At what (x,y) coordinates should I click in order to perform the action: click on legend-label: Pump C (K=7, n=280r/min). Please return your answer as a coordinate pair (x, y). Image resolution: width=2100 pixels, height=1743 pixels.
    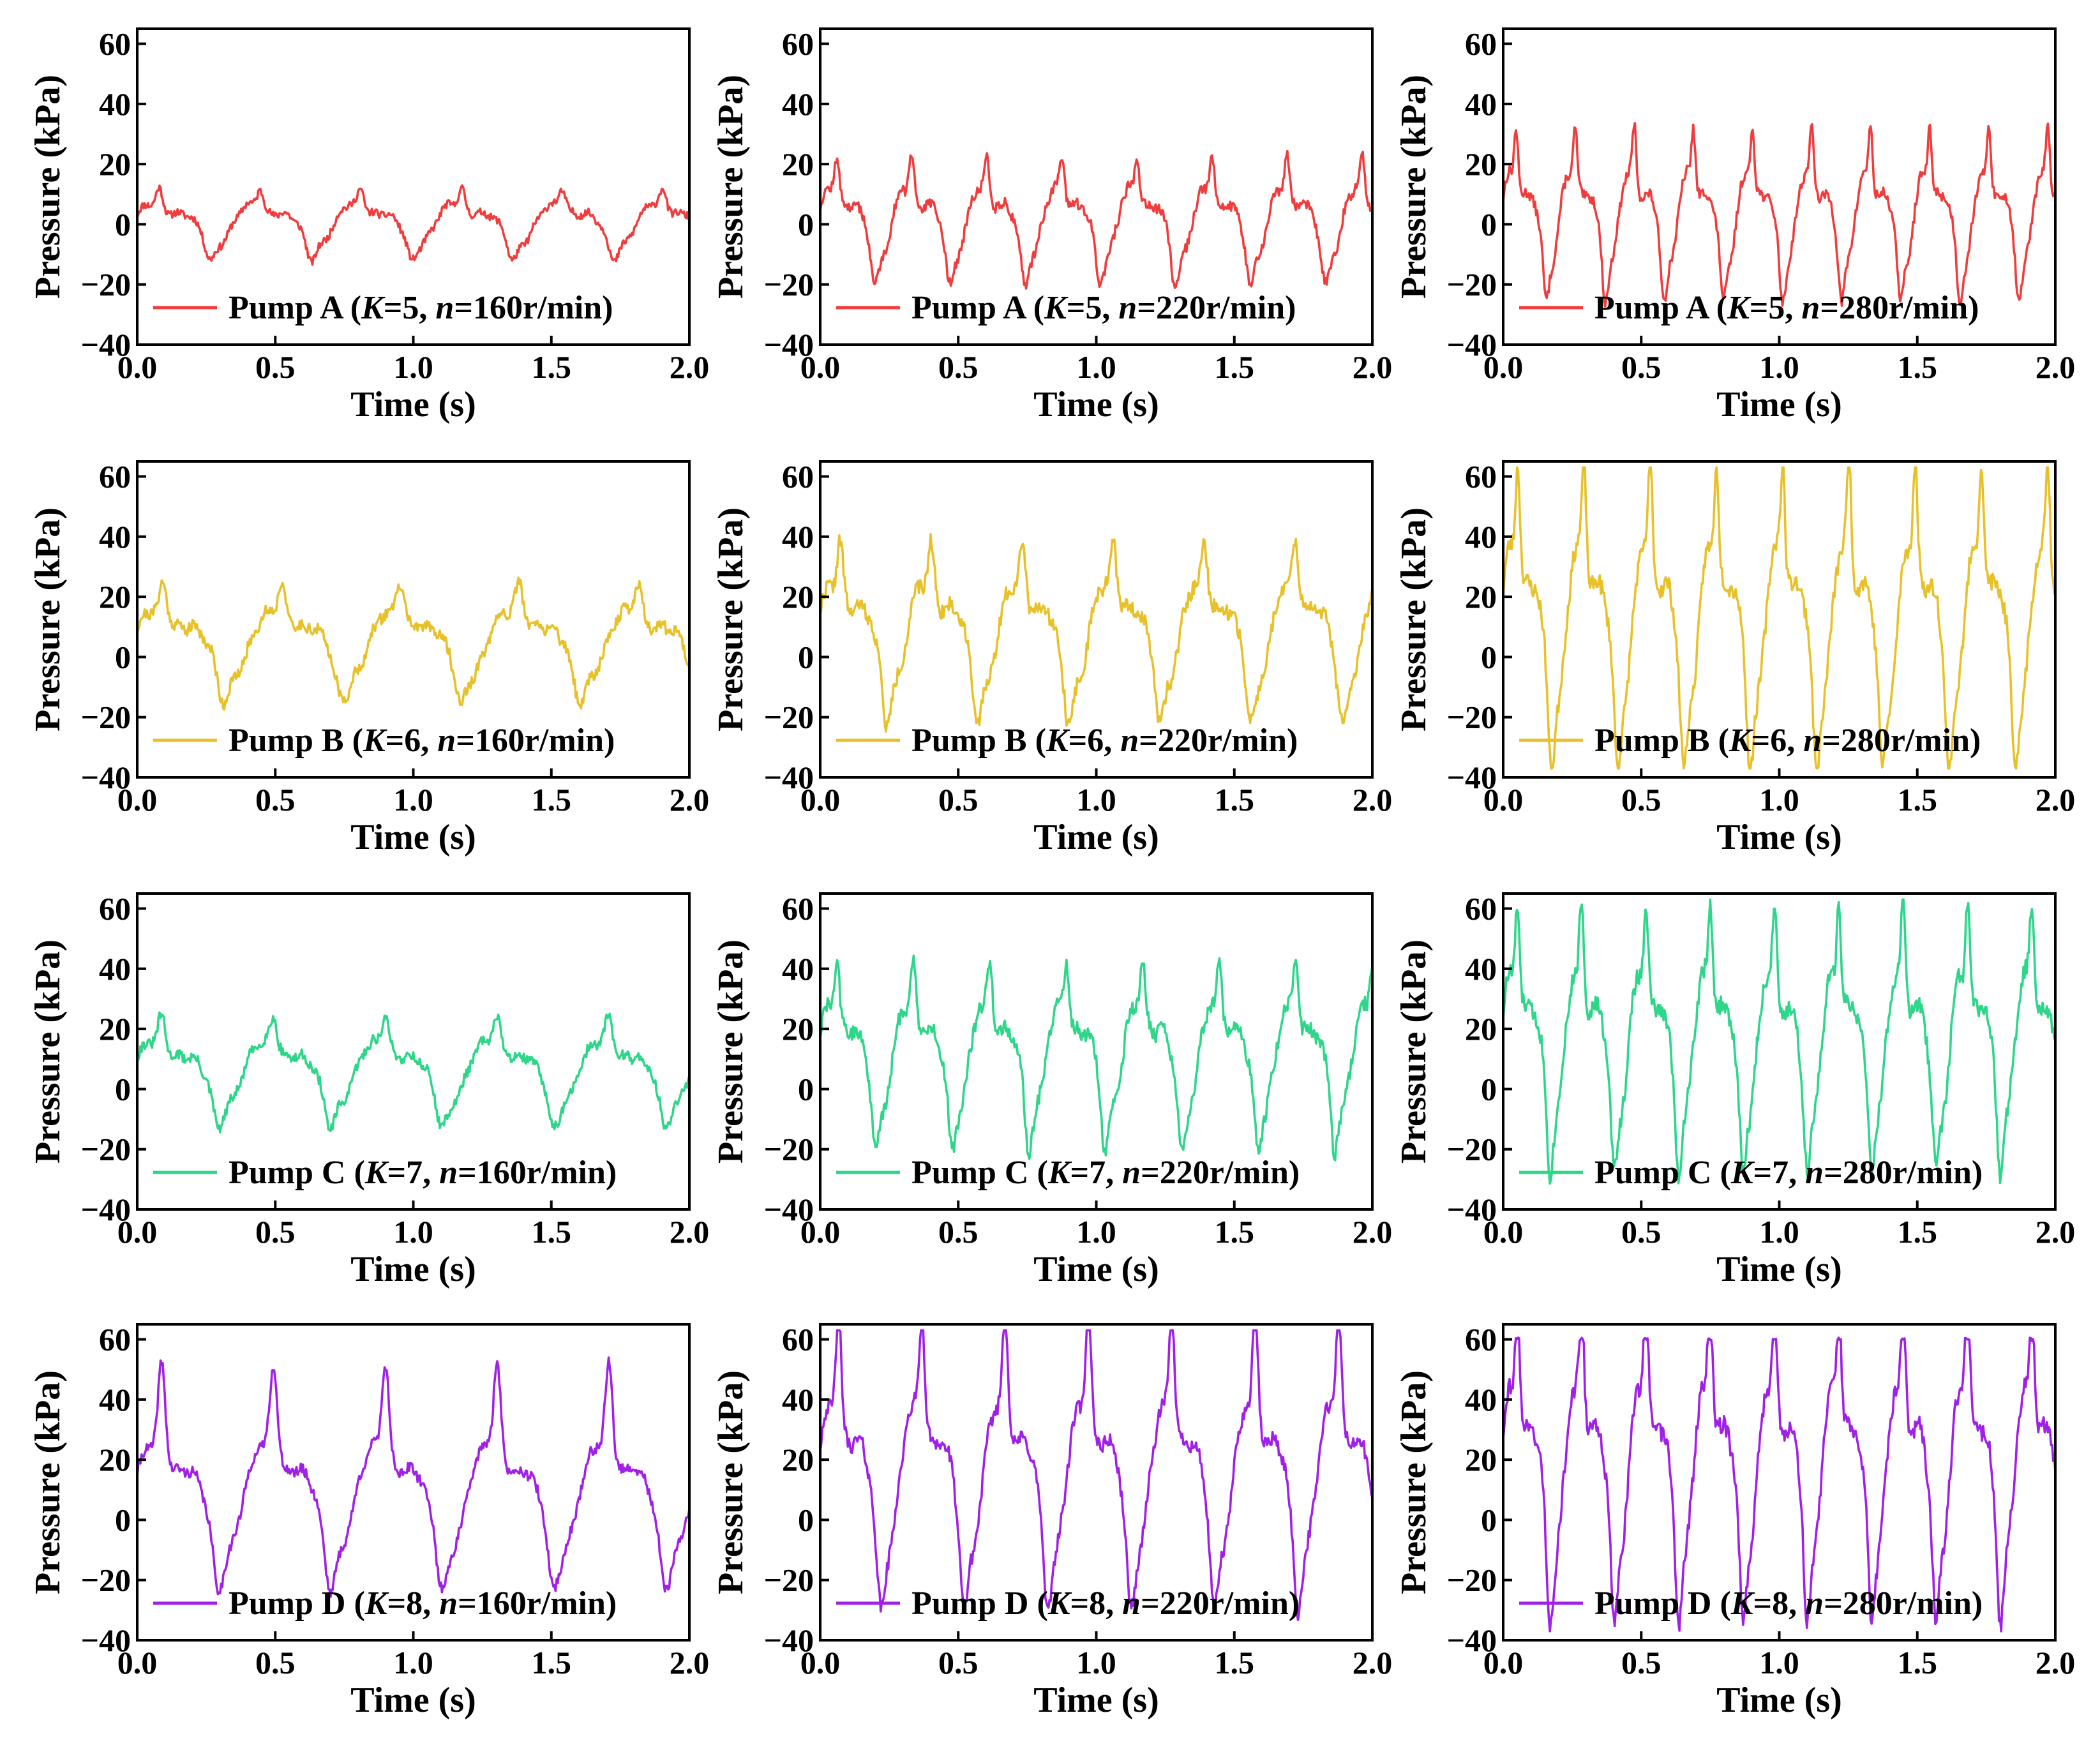
    Looking at the image, I should click on (1788, 1173).